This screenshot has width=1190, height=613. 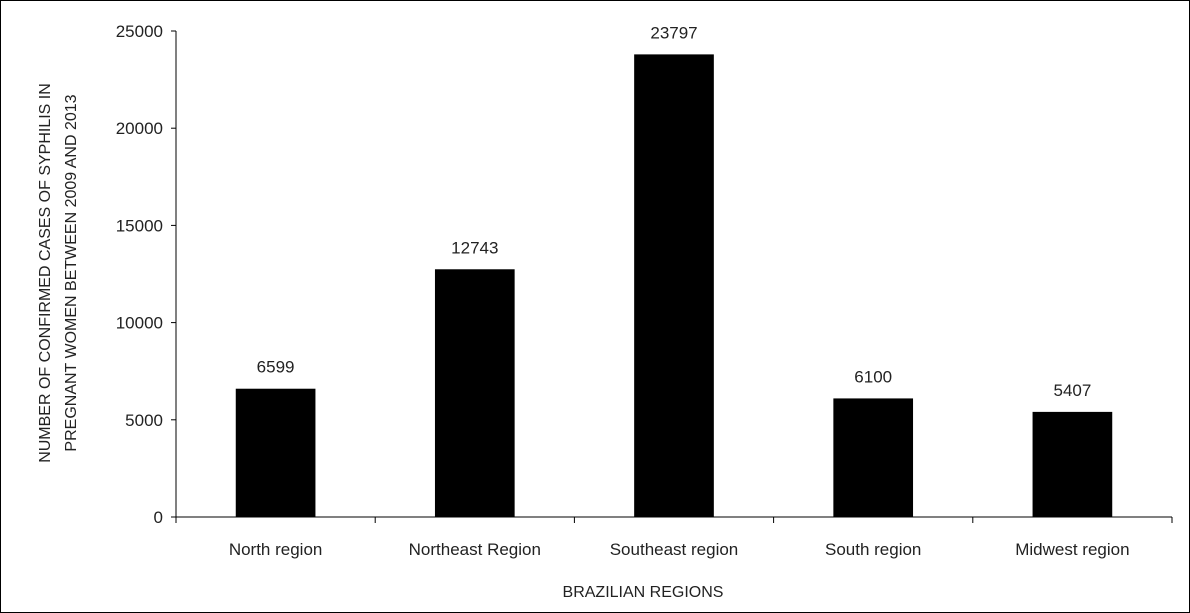 I want to click on y-tick-label: 15000, so click(x=139, y=225).